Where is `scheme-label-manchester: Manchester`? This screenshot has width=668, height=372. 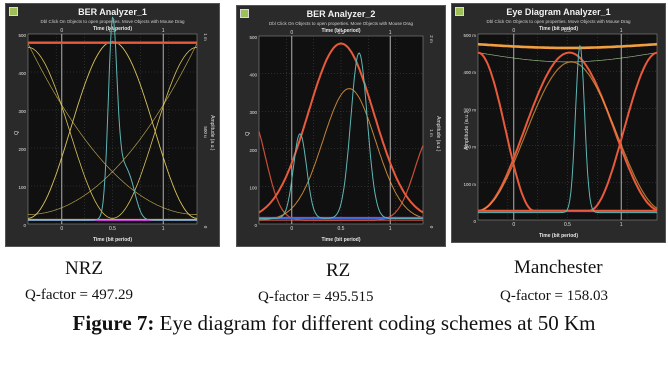 scheme-label-manchester: Manchester is located at coordinates (558, 268).